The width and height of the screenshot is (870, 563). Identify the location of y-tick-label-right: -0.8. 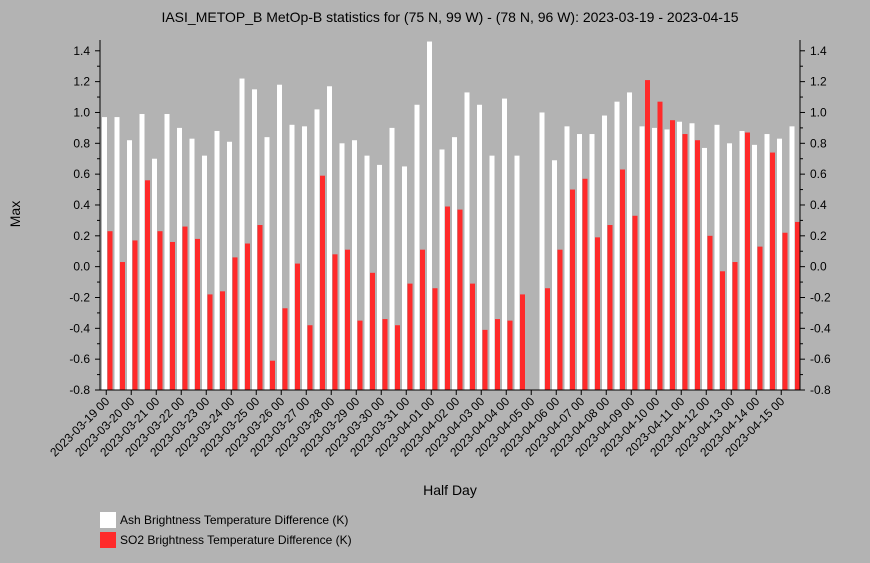
(820, 390).